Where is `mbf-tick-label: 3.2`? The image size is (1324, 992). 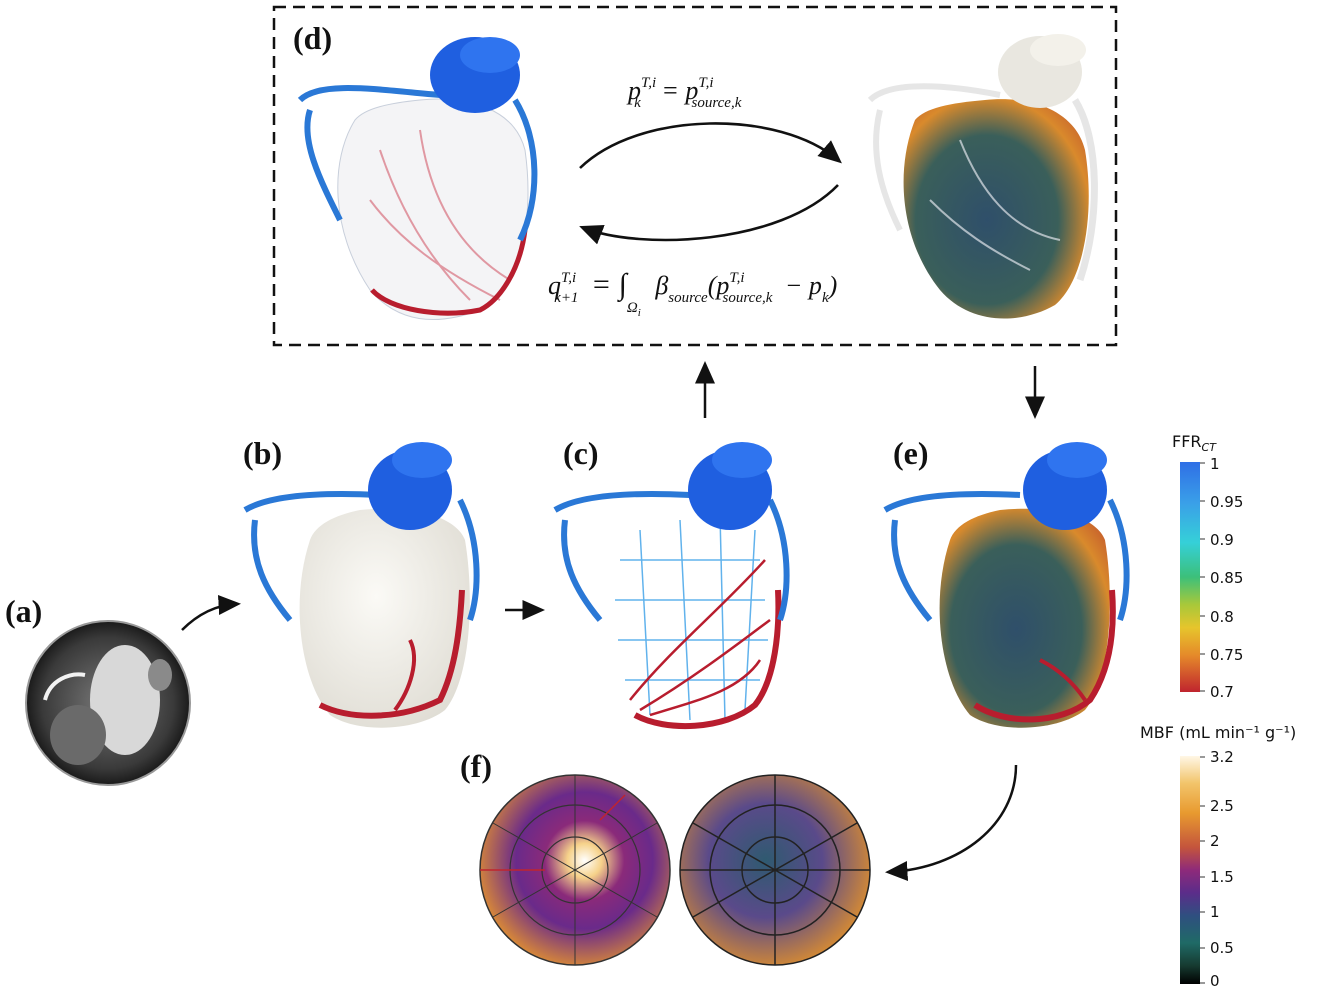 mbf-tick-label: 3.2 is located at coordinates (1222, 757).